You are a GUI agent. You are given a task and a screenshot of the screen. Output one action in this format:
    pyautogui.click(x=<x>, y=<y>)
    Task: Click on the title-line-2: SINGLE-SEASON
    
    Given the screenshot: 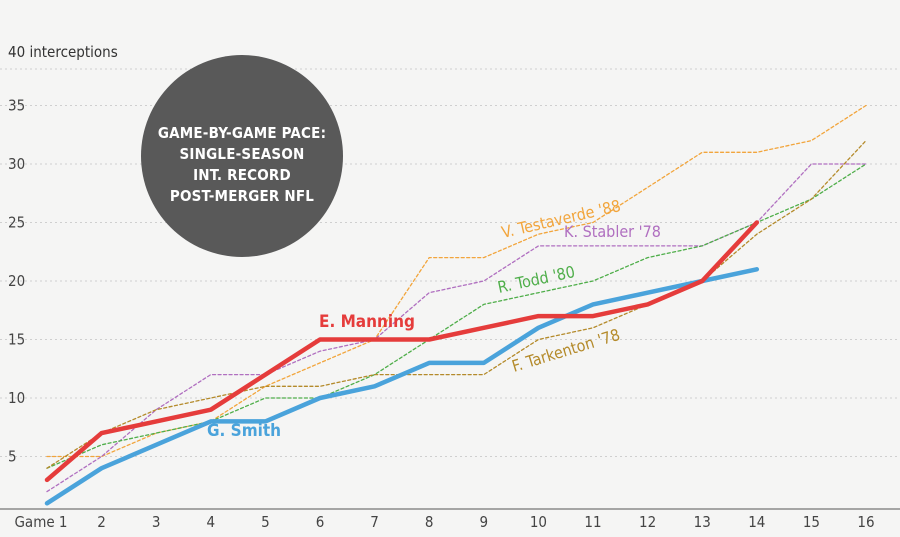 What is the action you would take?
    pyautogui.click(x=242, y=154)
    